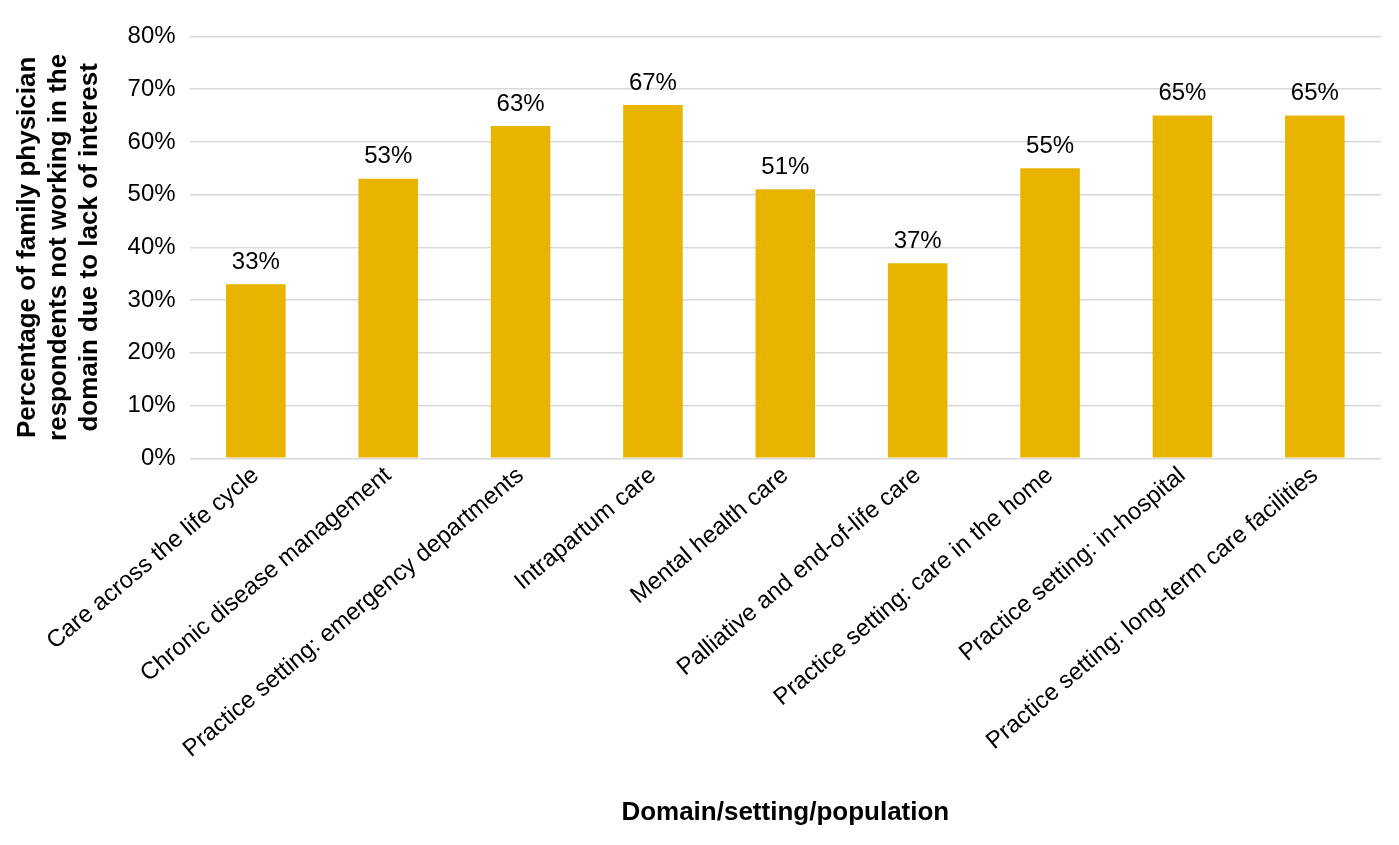  Describe the element at coordinates (520, 102) in the screenshot. I see `data-label: 63%` at that location.